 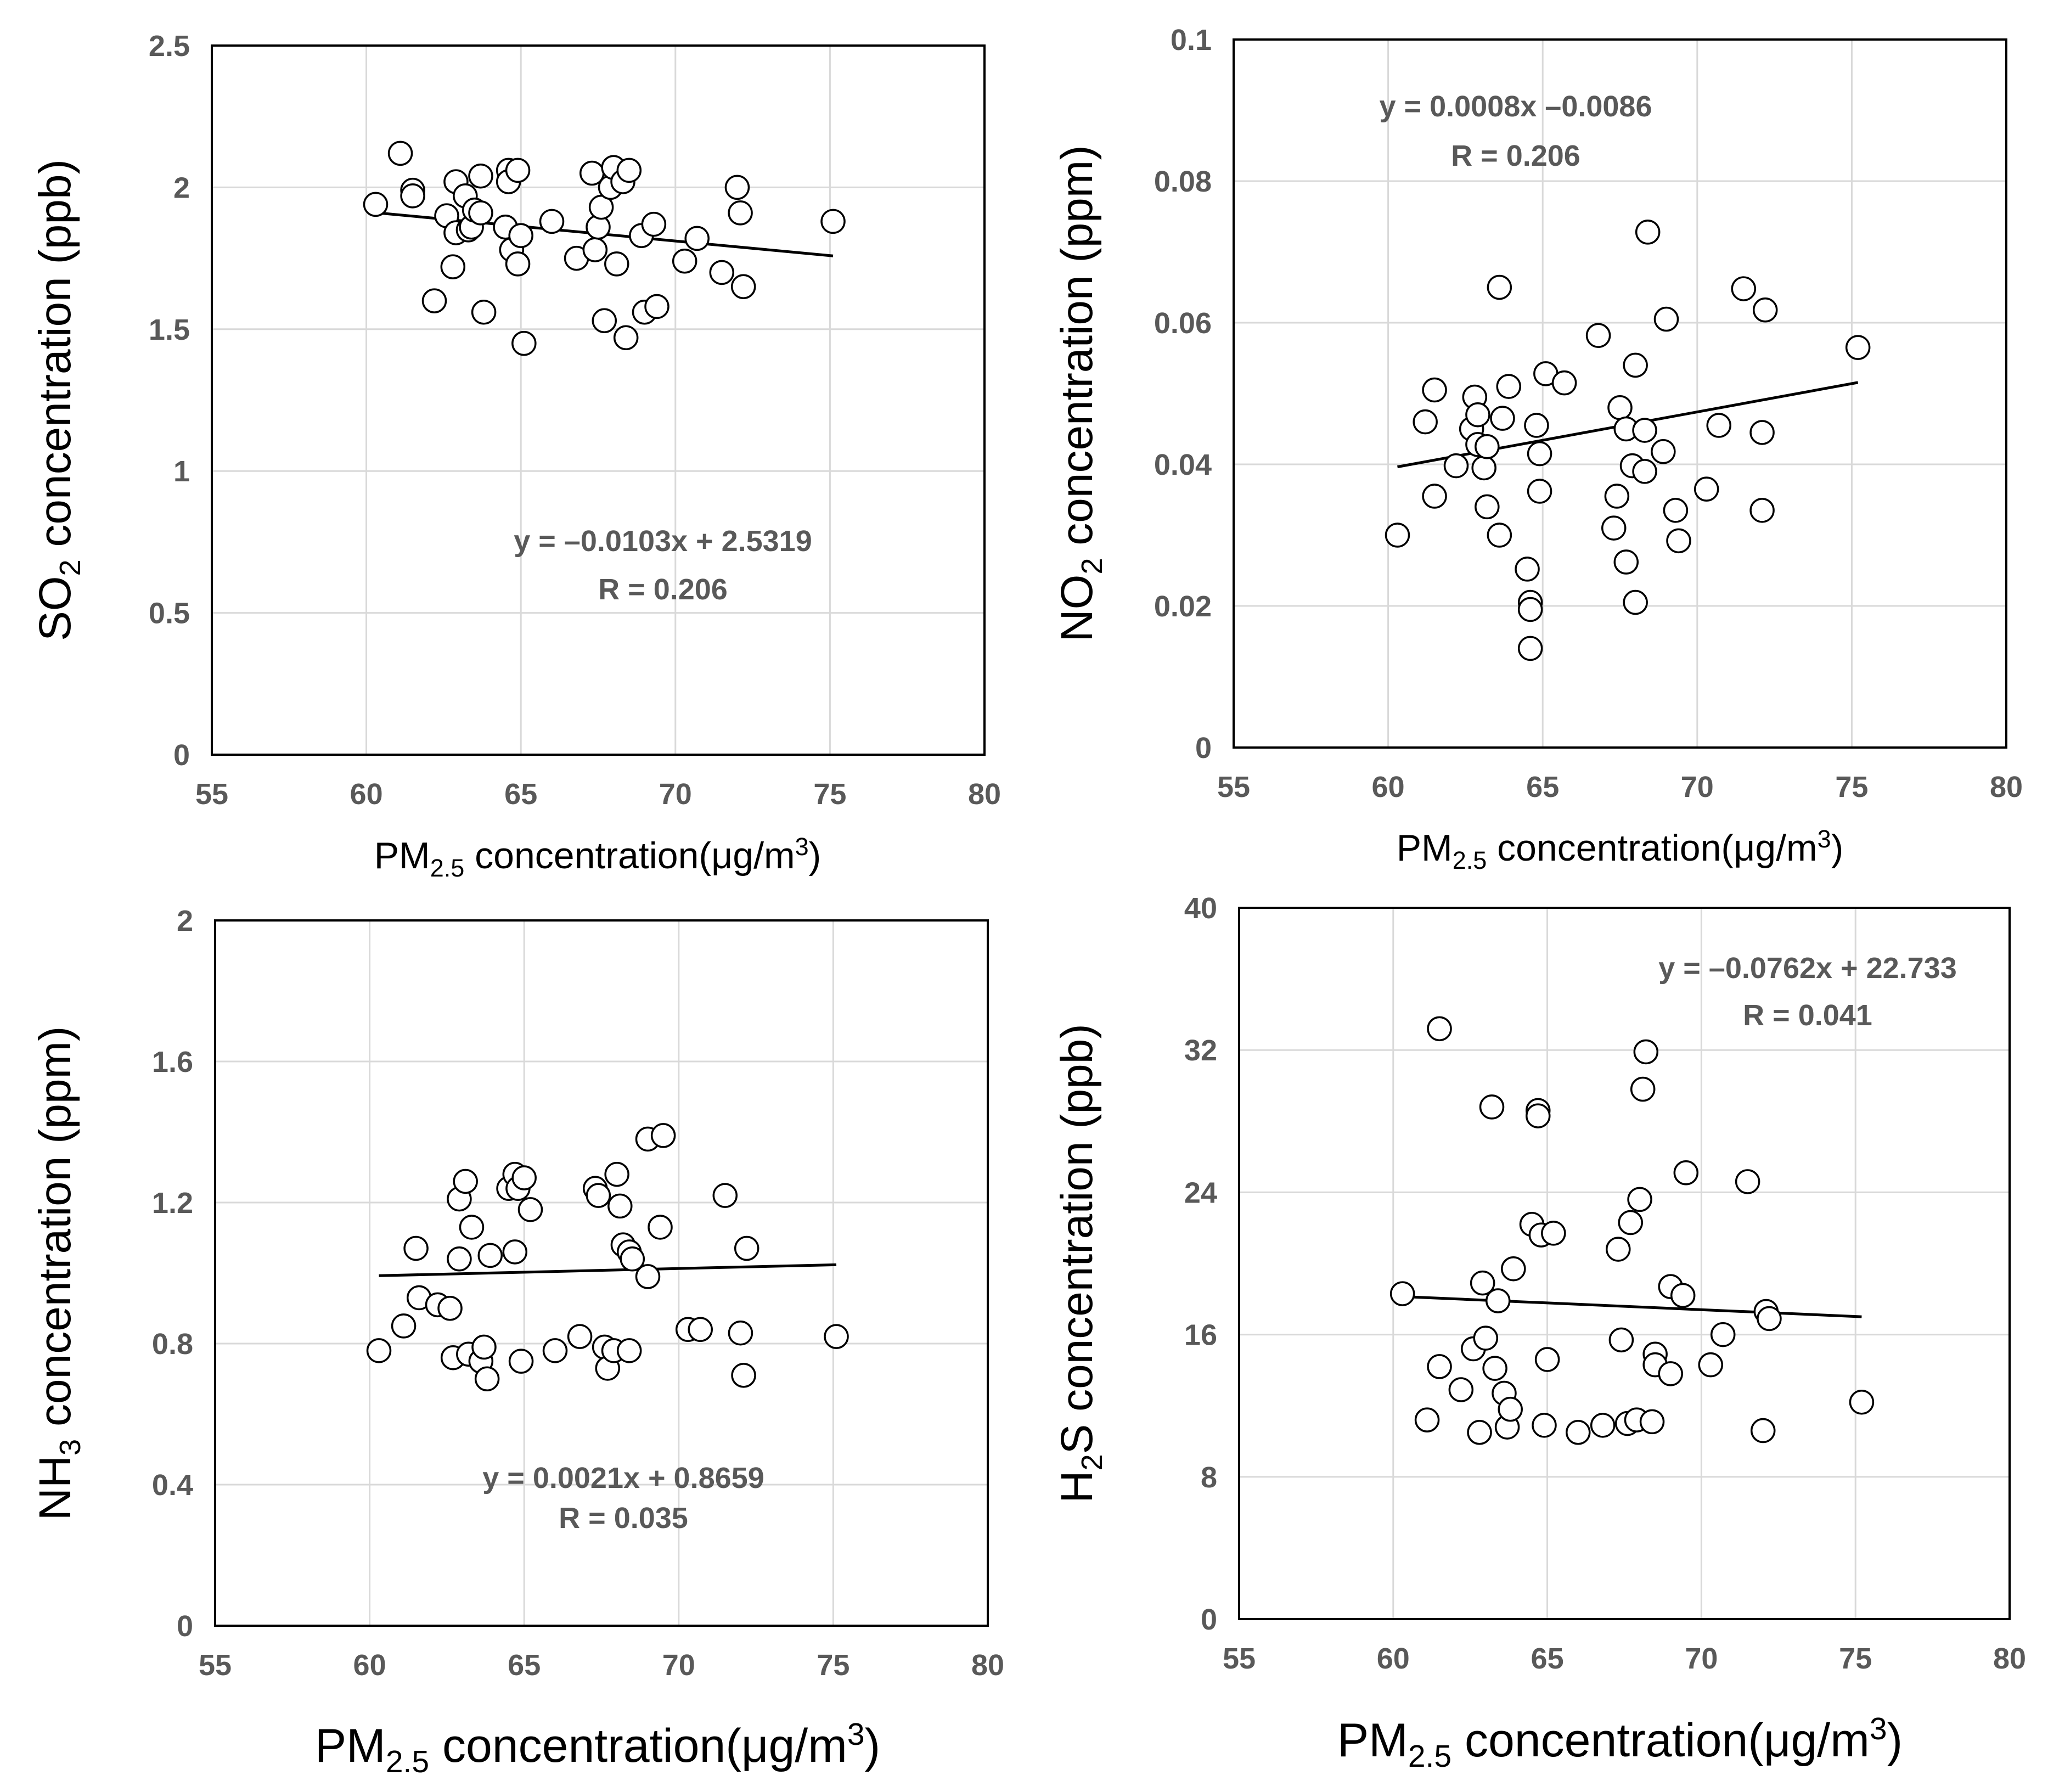 I want to click on y-axis-label: H2S concentration (ppb), so click(x=1080, y=1263).